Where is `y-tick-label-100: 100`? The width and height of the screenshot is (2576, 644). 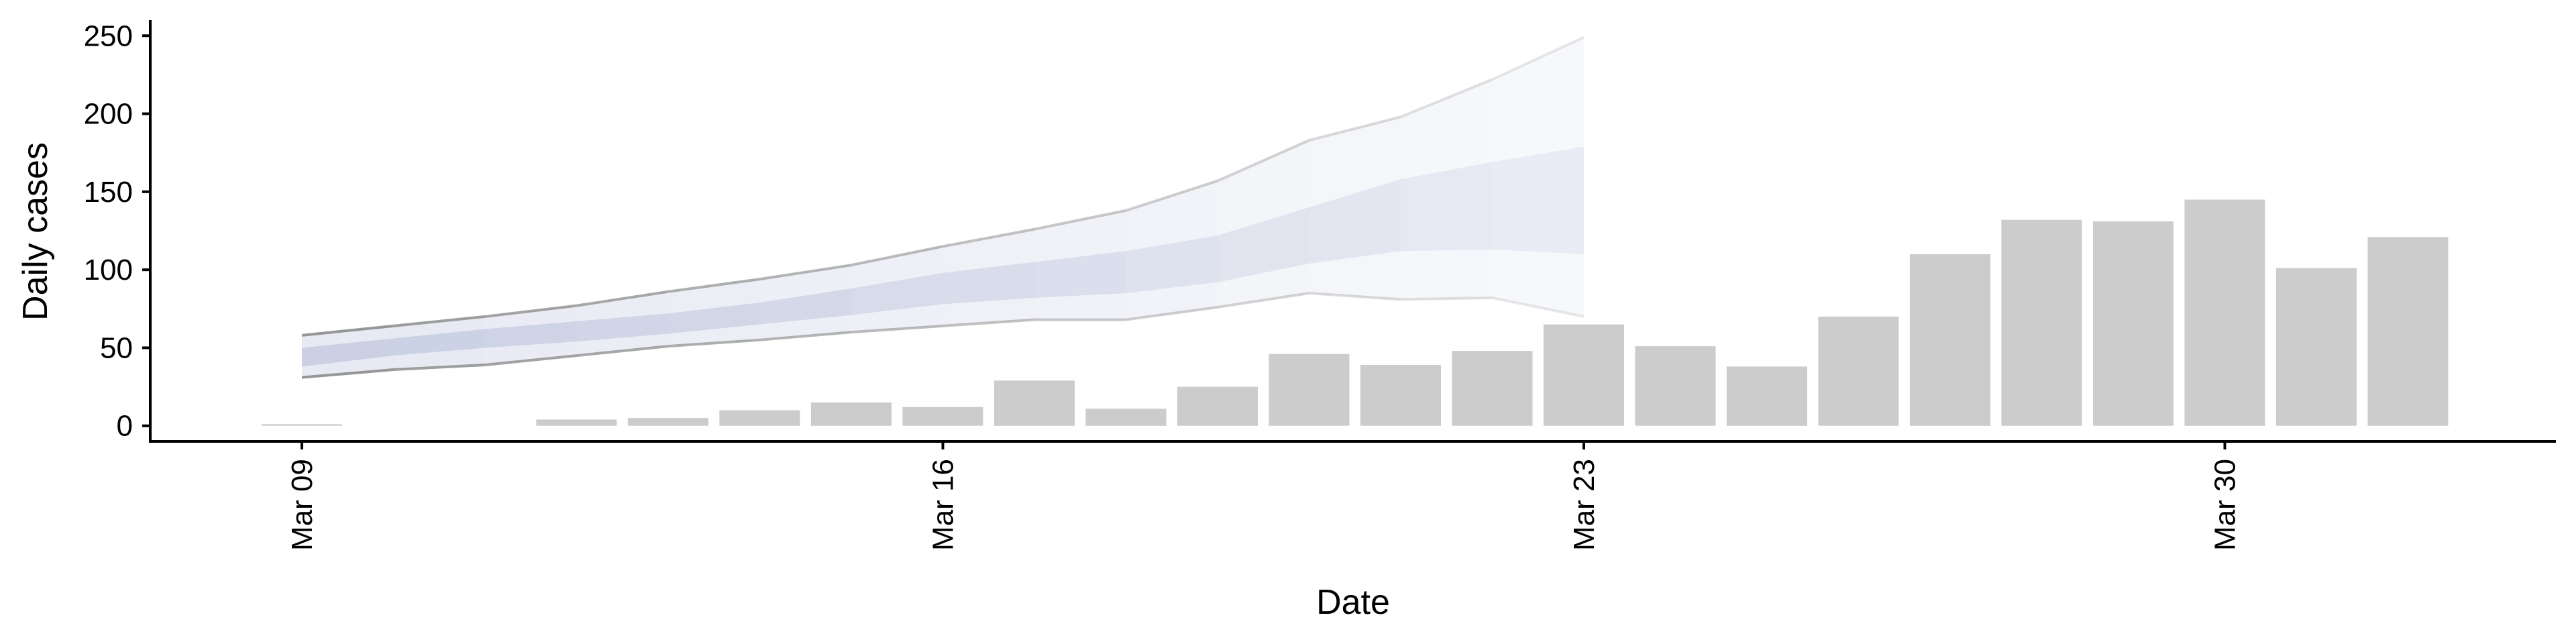 y-tick-label-100: 100 is located at coordinates (108, 270).